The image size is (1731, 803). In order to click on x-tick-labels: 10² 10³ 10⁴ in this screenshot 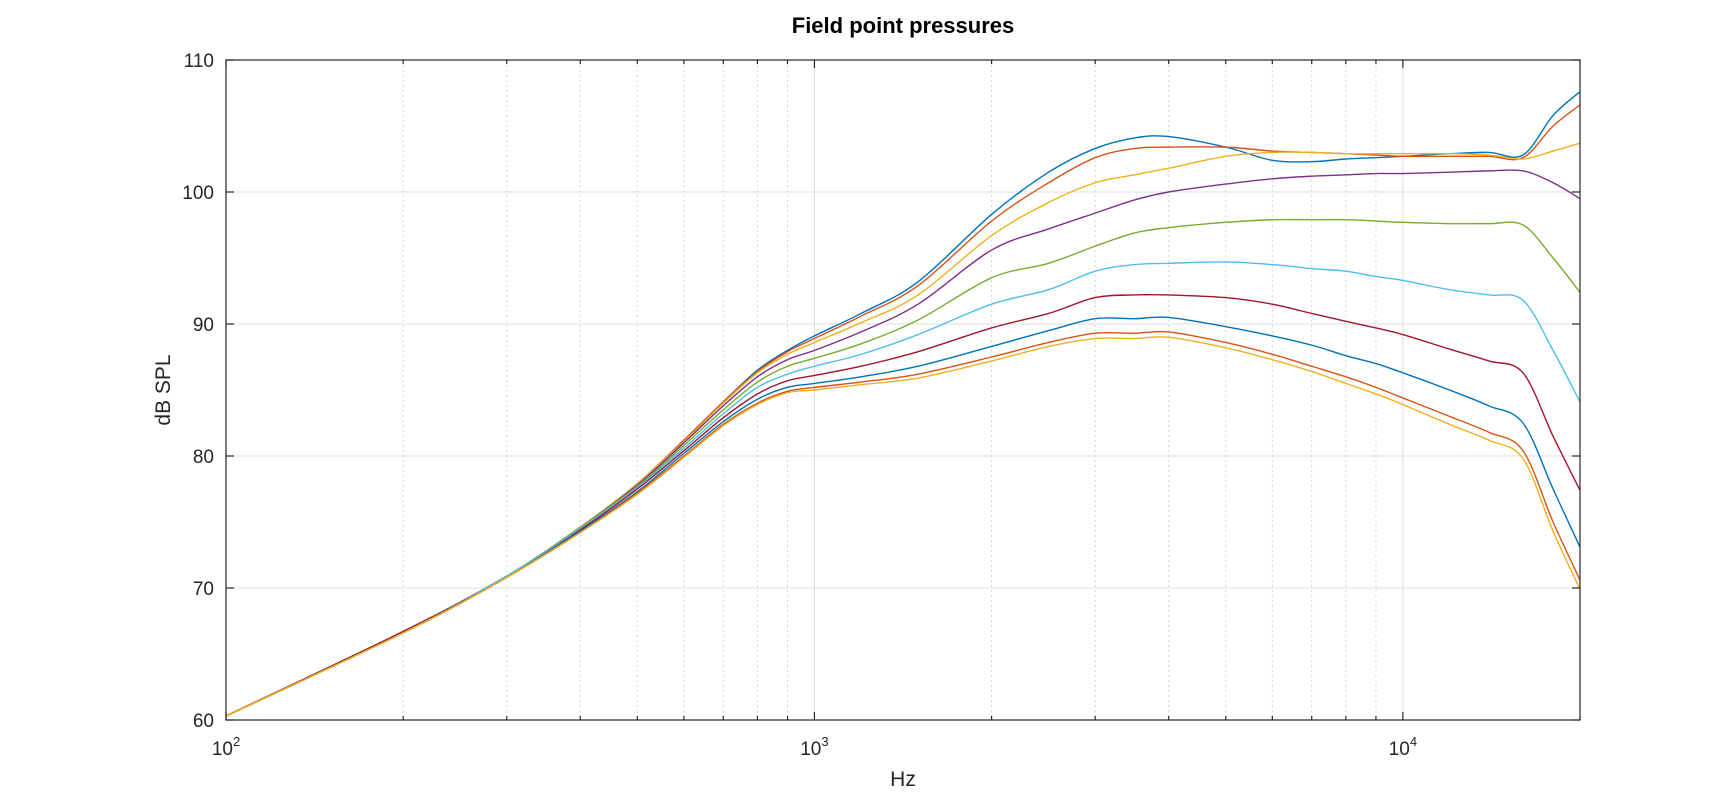, I will do `click(814, 747)`.